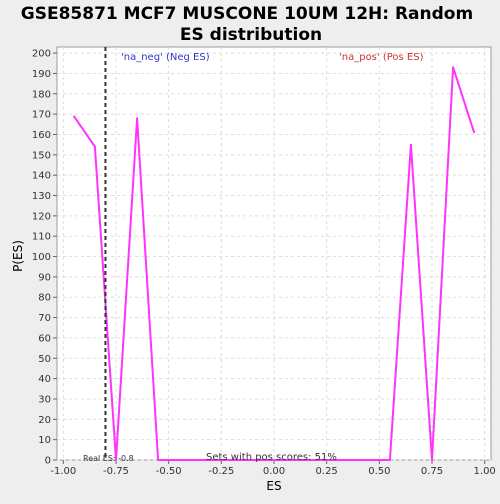  What do you see at coordinates (41, 155) in the screenshot?
I see `y-tick-label: 150` at bounding box center [41, 155].